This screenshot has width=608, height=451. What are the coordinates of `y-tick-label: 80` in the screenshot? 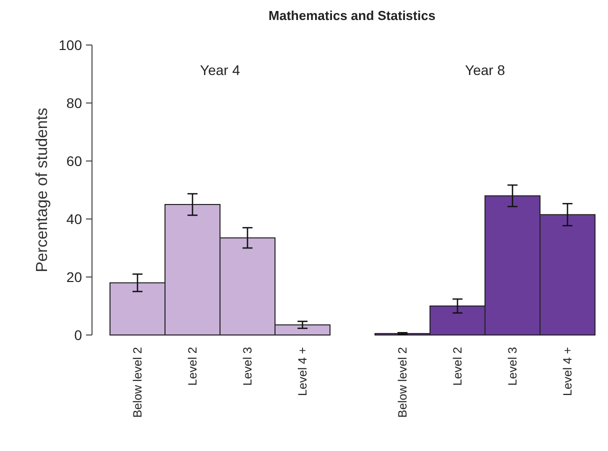 It's located at (74, 102).